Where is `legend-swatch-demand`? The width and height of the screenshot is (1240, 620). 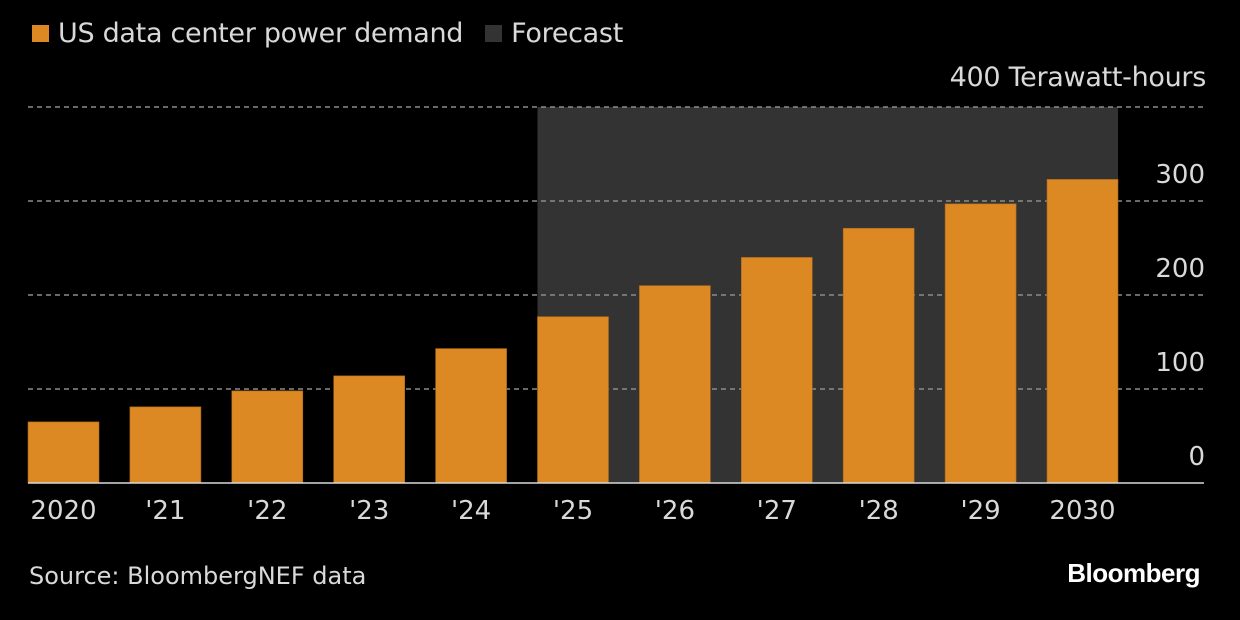
legend-swatch-demand is located at coordinates (40, 33).